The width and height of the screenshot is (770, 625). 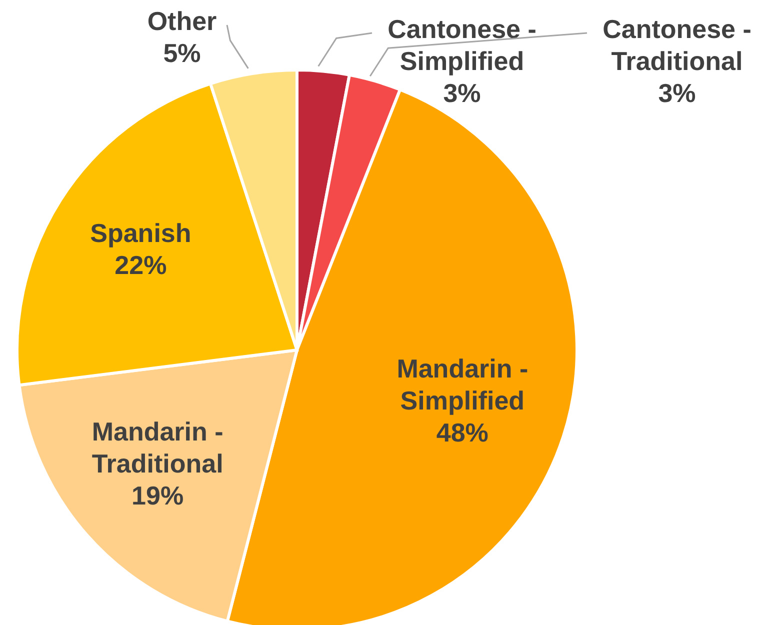 I want to click on slice-label: Spanish, so click(x=141, y=233).